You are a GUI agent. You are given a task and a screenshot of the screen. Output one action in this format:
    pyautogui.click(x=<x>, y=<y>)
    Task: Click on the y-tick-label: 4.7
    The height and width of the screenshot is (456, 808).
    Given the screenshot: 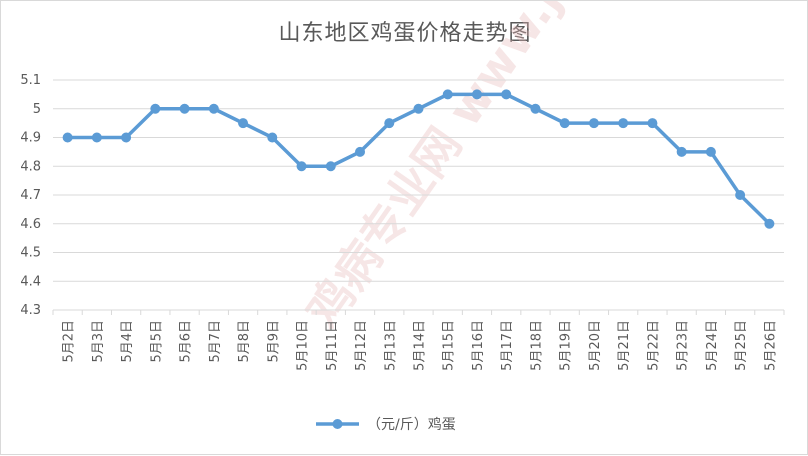 What is the action you would take?
    pyautogui.click(x=30, y=195)
    